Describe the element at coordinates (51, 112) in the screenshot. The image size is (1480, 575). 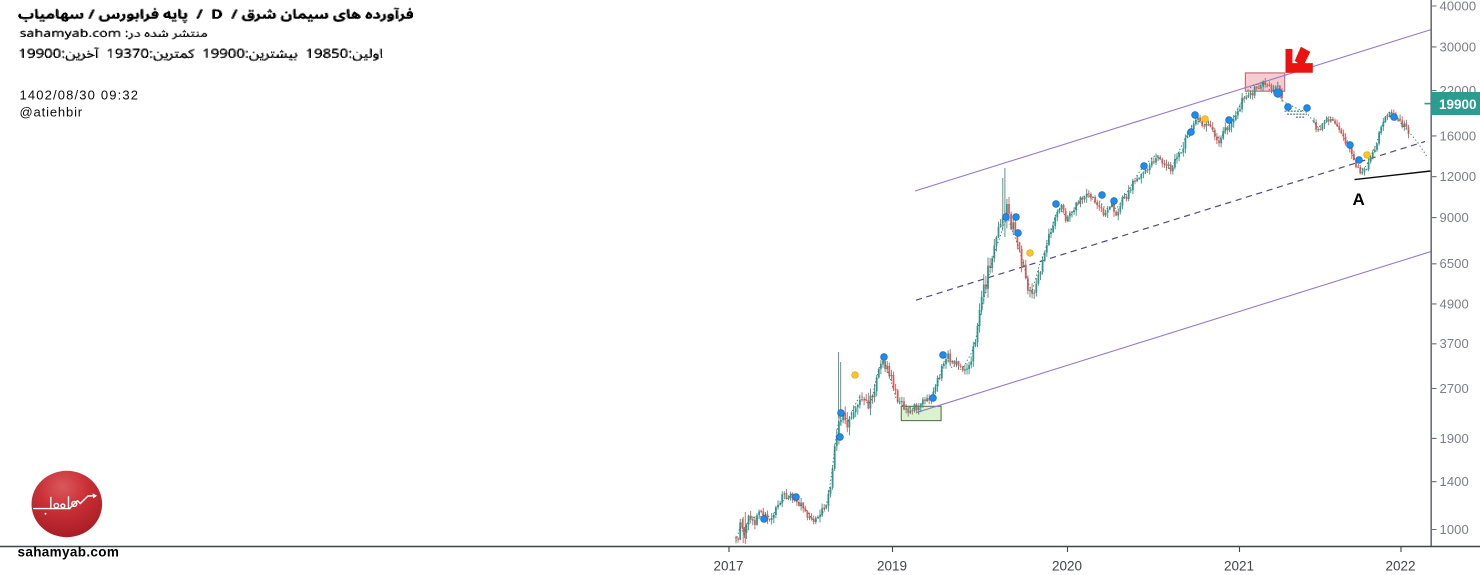
I see `svg-text: @atiehbir` at that location.